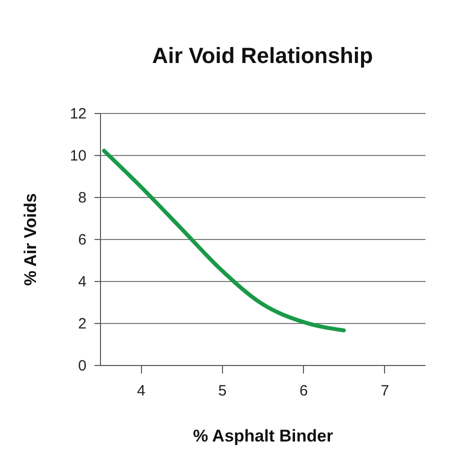  What do you see at coordinates (303, 391) in the screenshot?
I see `x-tick-label: 6` at bounding box center [303, 391].